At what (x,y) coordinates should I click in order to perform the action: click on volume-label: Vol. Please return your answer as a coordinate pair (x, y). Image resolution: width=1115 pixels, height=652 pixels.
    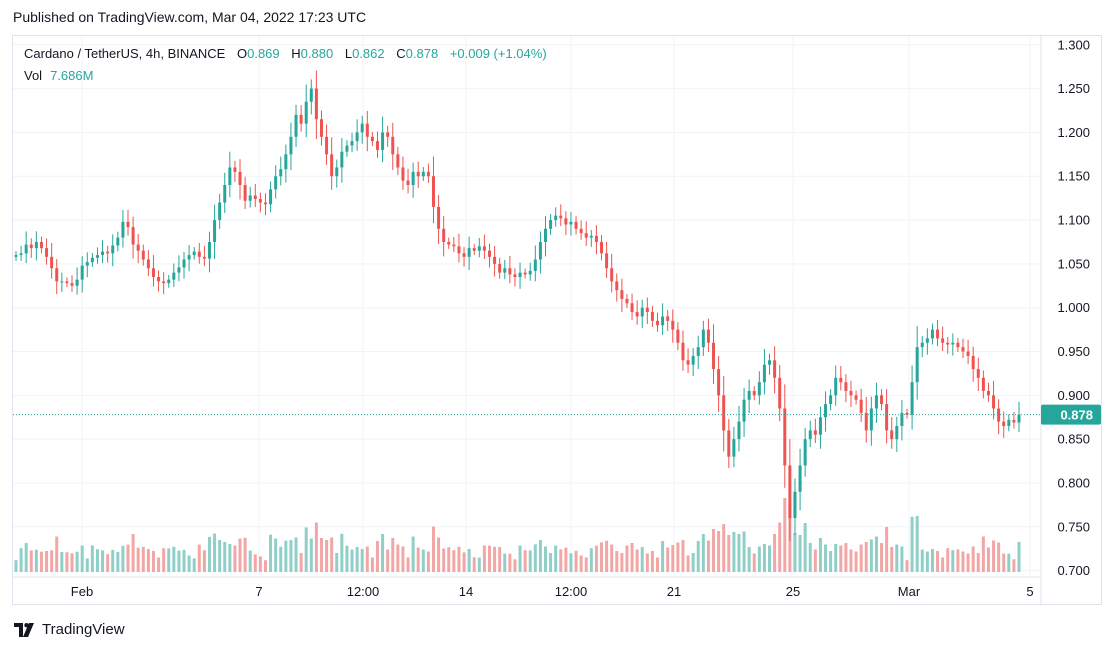
    Looking at the image, I should click on (33, 75).